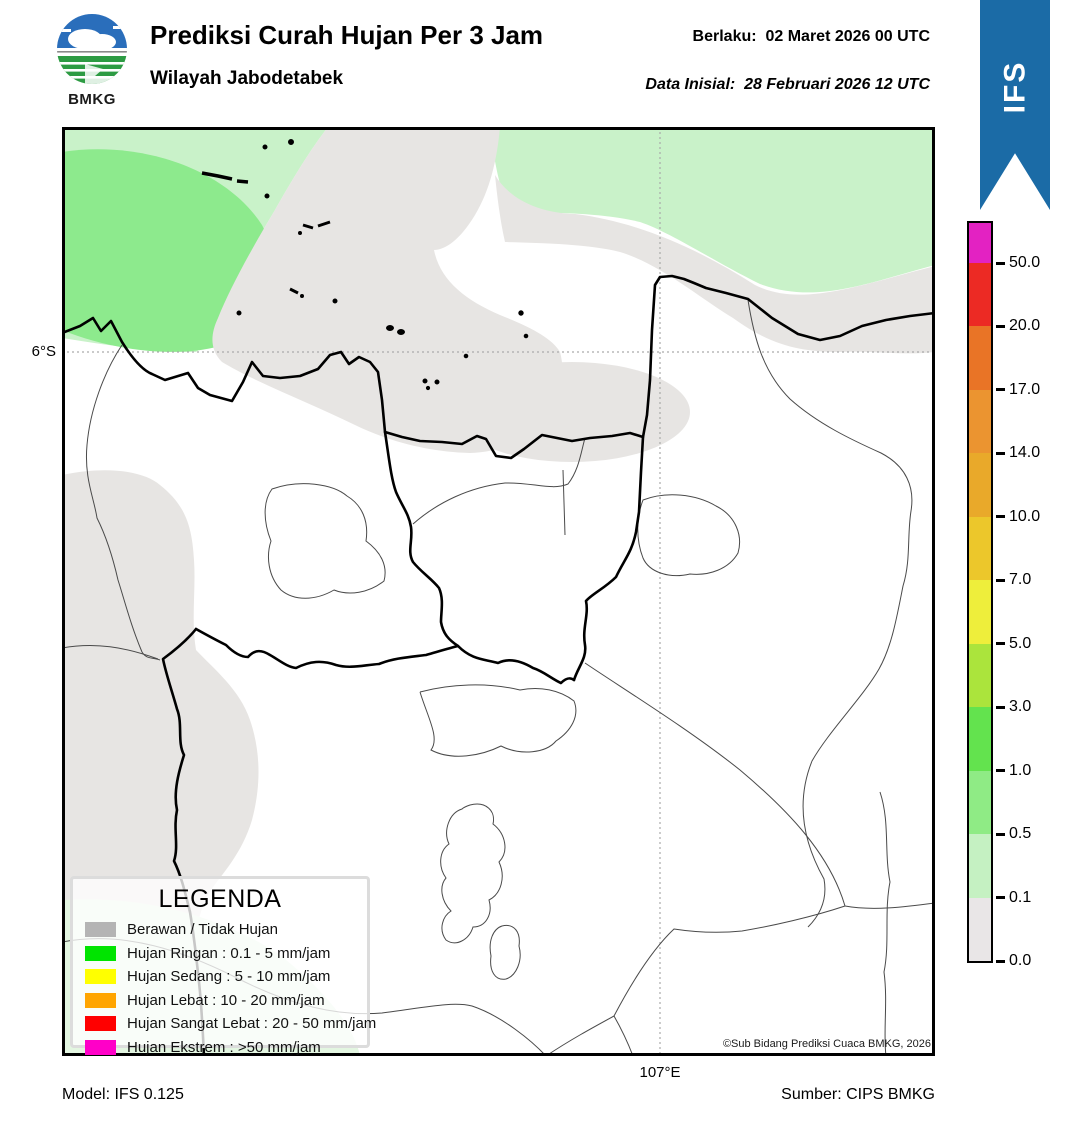 Image resolution: width=1072 pixels, height=1128 pixels. I want to click on legend-label: Hujan Sangat Lebat : 20 - 50 mm/jam, so click(252, 1024).